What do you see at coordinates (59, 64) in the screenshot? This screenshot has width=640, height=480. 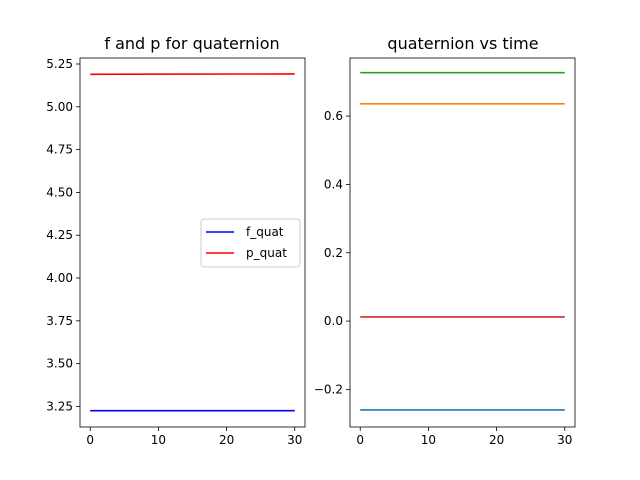 I see `y-tick-label: 5.25` at bounding box center [59, 64].